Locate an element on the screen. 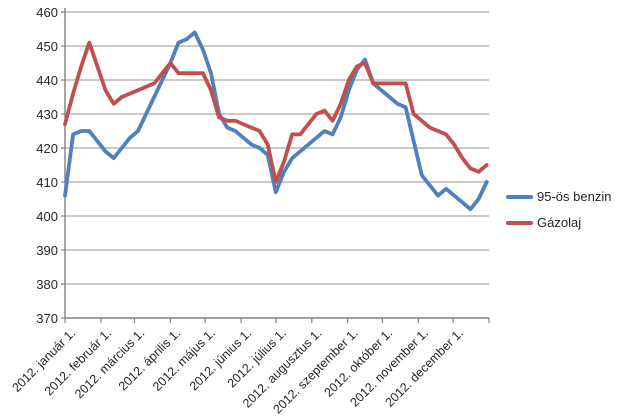  legend: 95-ös benzin Gázolaj is located at coordinates (558, 215).